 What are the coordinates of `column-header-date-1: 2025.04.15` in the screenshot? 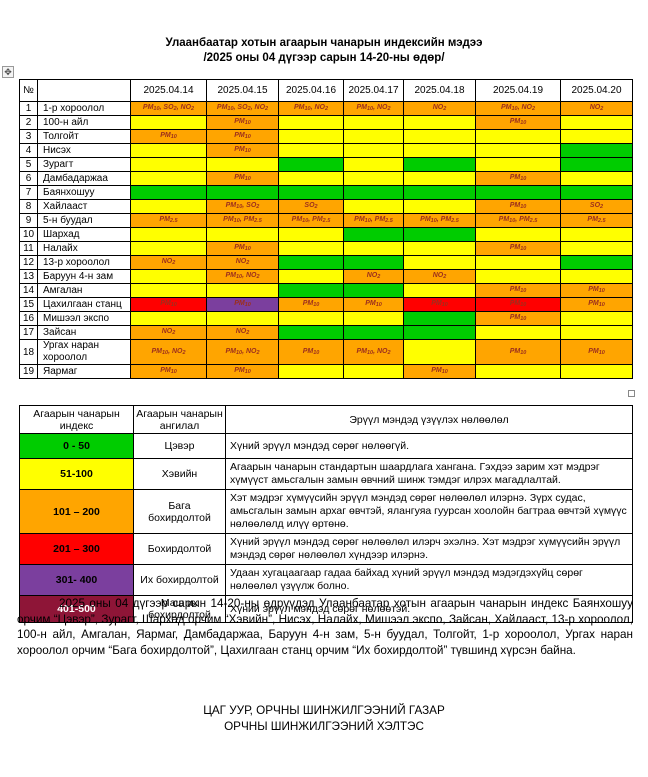 It's located at (242, 90).